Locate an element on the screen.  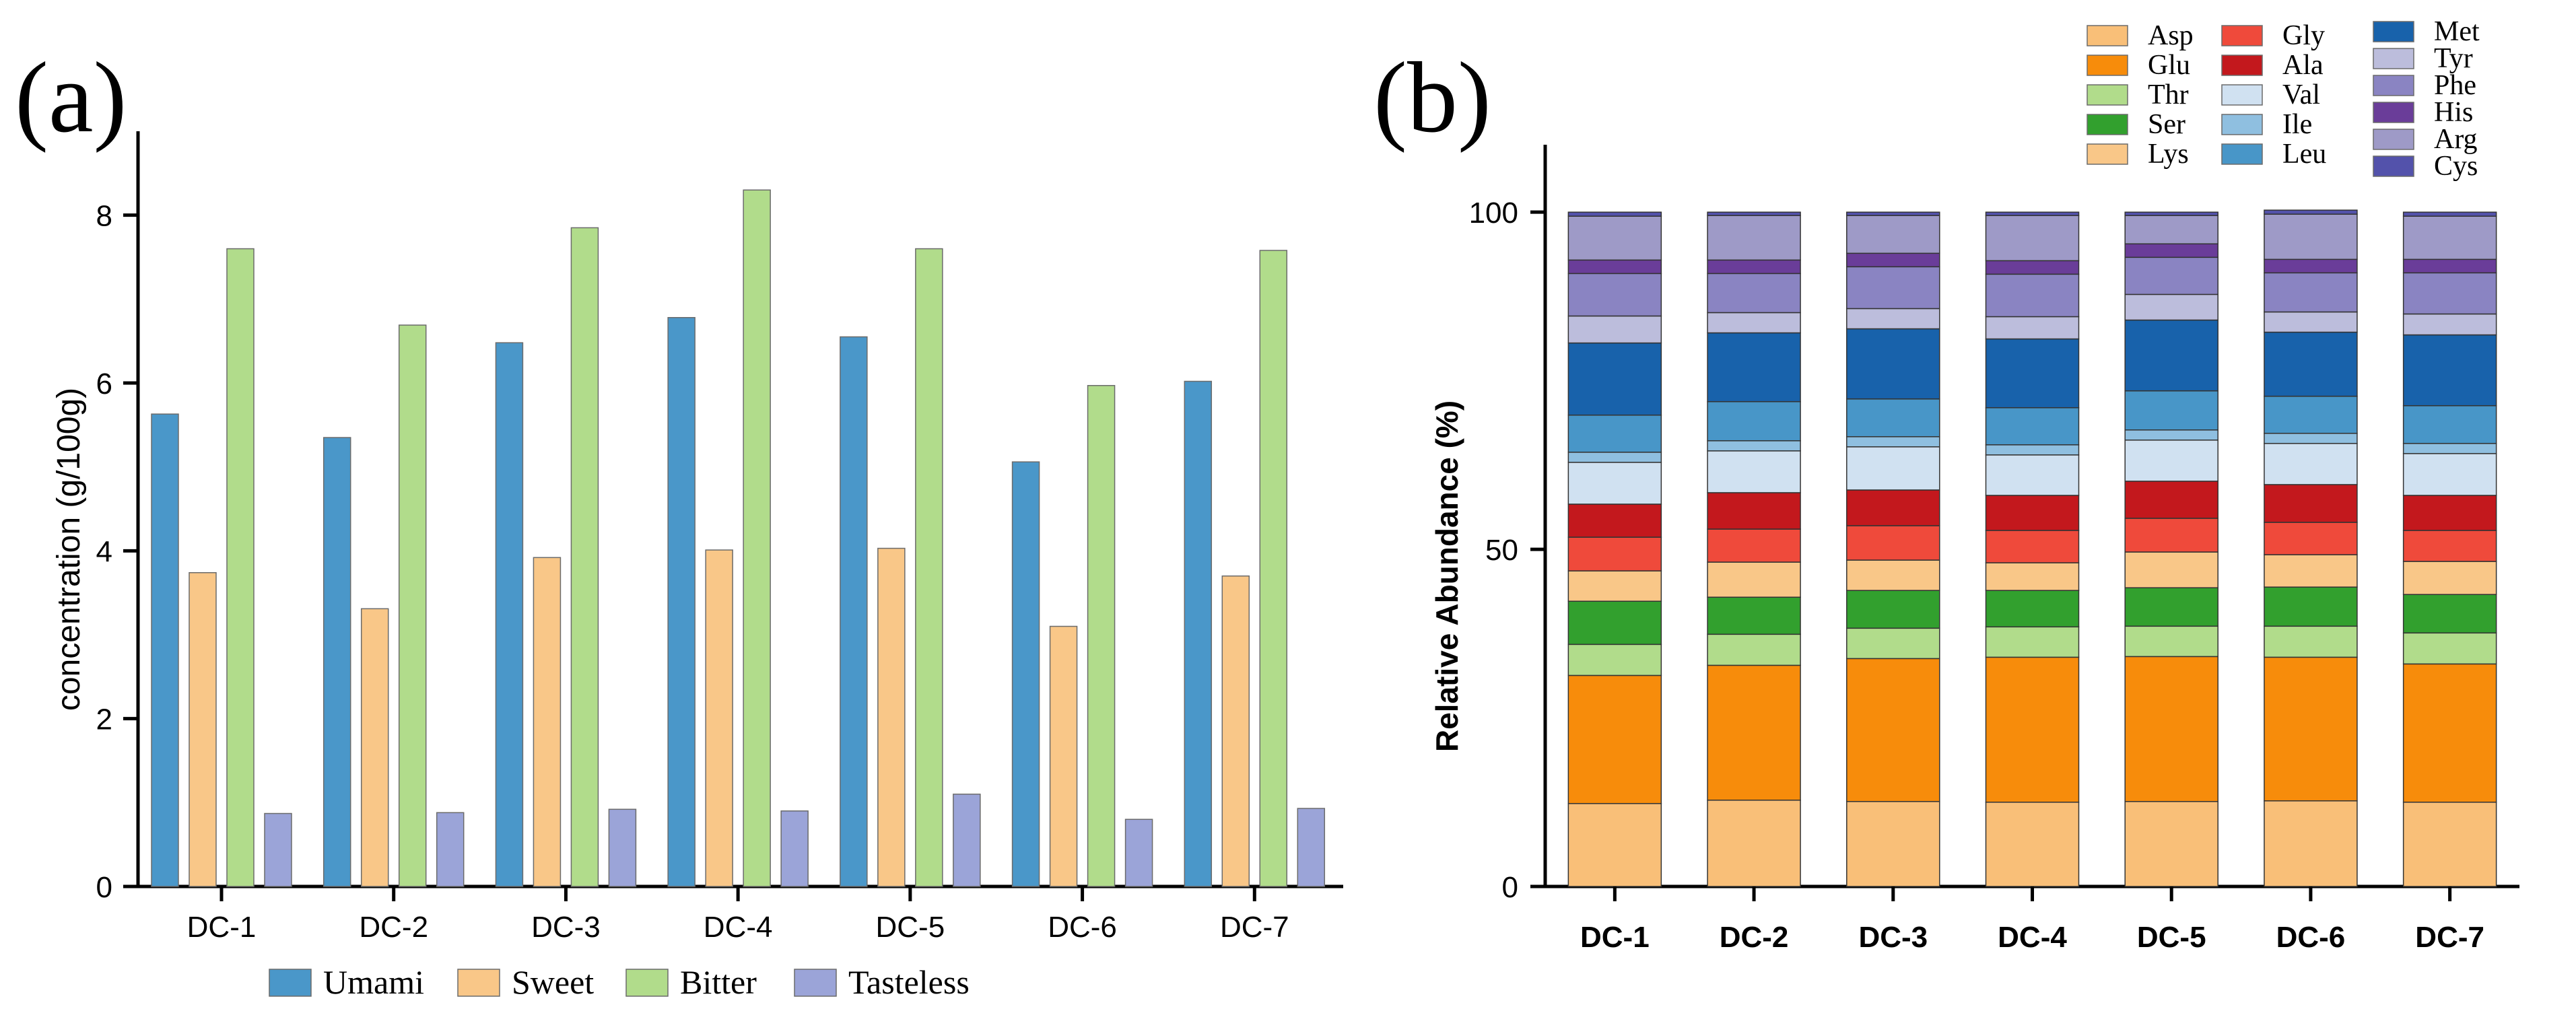
y-axis-title: Relative Abundance (%) is located at coordinates (1446, 576).